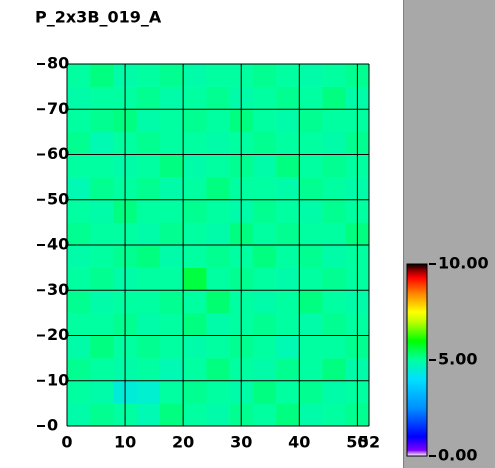 This screenshot has height=468, width=495. What do you see at coordinates (98, 17) in the screenshot?
I see `chart-title: P_2x3B_019_A` at bounding box center [98, 17].